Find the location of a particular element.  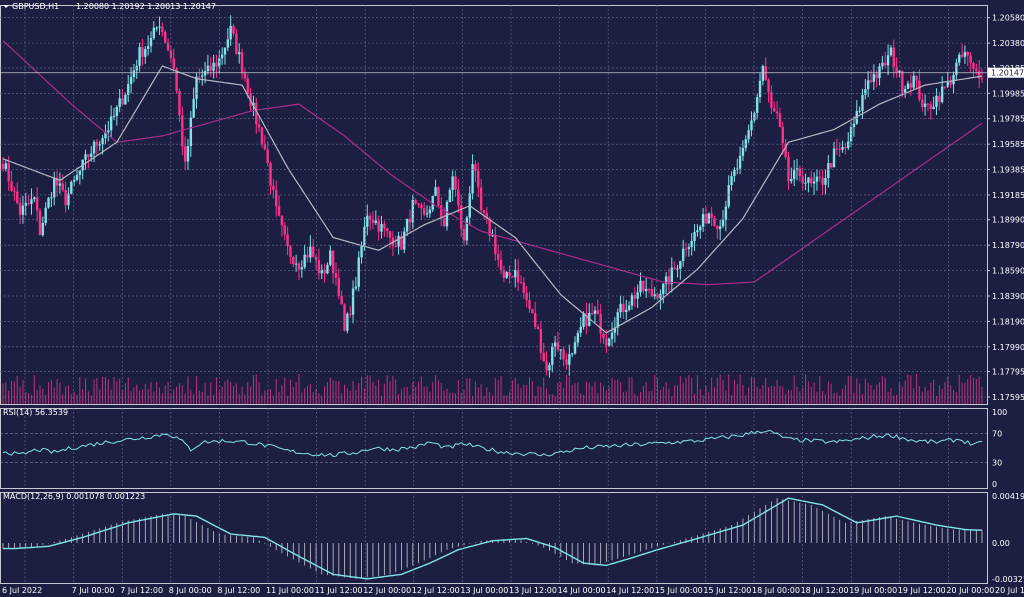

rsi-panel is located at coordinates (493, 446).